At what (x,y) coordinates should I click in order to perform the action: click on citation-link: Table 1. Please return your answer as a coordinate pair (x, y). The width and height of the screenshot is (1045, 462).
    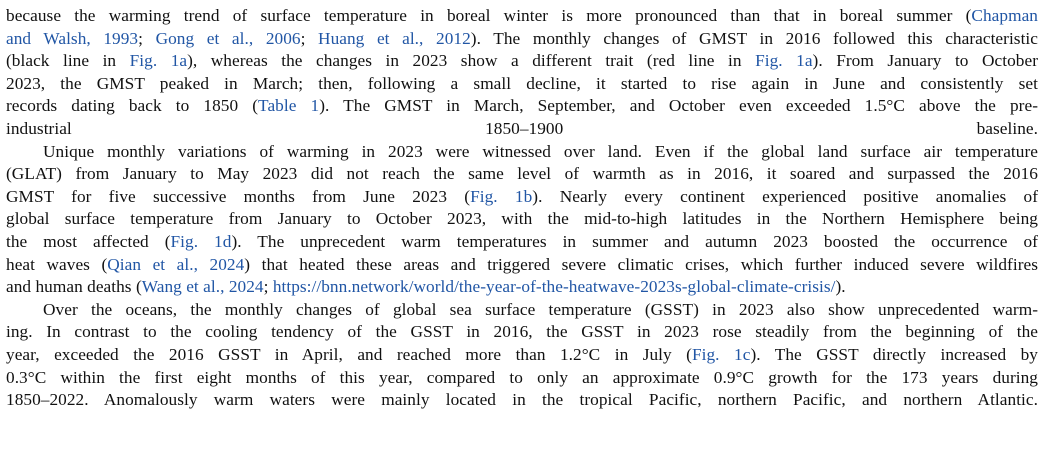
    Looking at the image, I should click on (289, 106).